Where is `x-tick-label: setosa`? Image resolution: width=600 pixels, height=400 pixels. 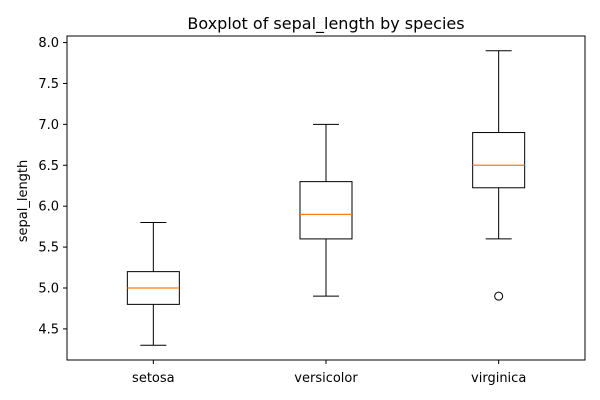 x-tick-label: setosa is located at coordinates (153, 378).